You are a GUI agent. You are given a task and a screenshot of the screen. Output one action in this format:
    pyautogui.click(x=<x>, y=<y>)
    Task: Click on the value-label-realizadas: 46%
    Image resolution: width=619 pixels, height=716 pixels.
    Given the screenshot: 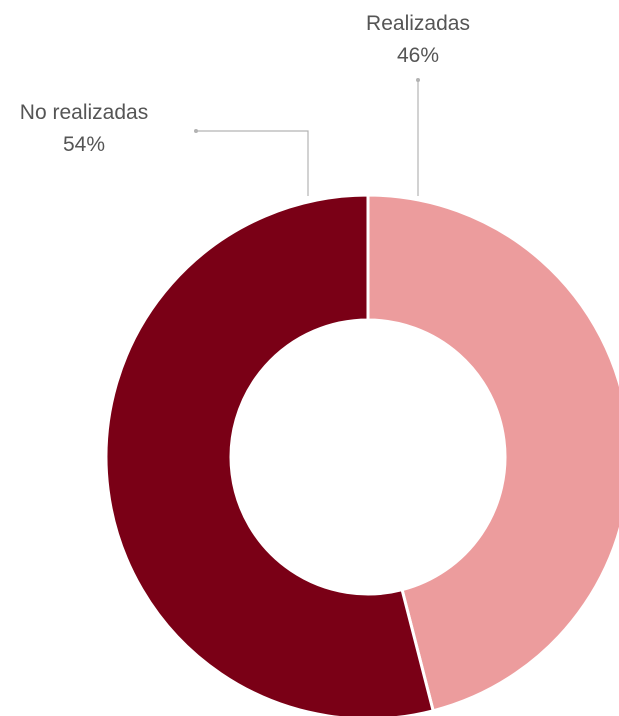 What is the action you would take?
    pyautogui.click(x=418, y=55)
    